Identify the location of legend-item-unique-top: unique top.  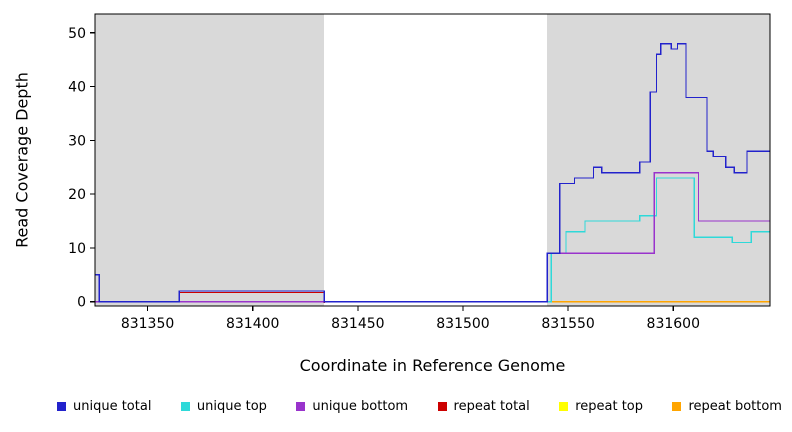
(223, 406).